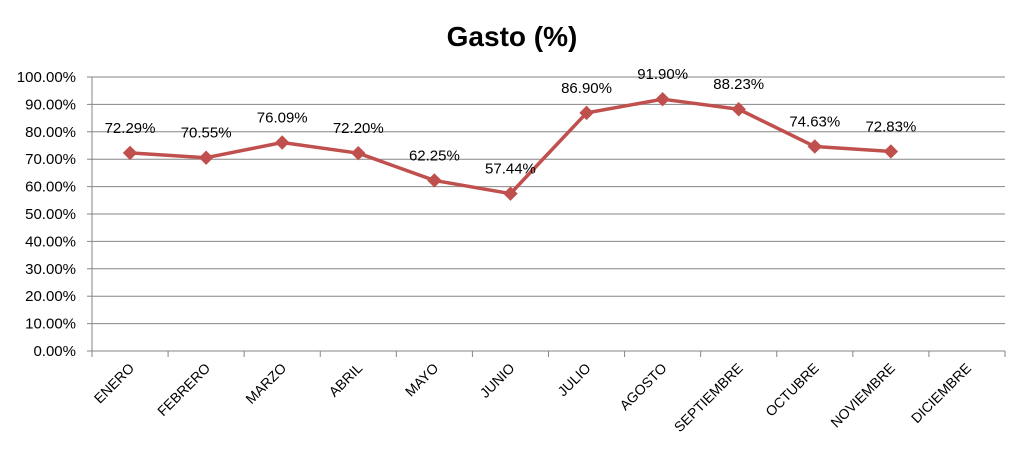 This screenshot has width=1024, height=454. I want to click on data-label: 72.20%, so click(358, 128).